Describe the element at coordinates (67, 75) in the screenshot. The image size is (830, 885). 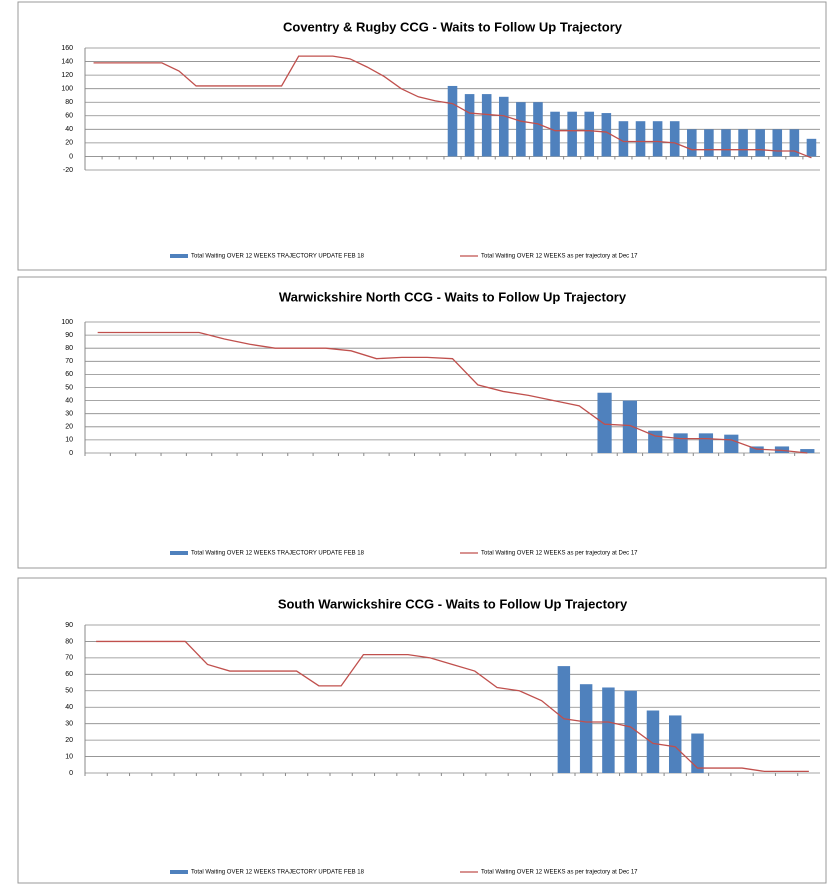
I see `y-tick-label: 120` at that location.